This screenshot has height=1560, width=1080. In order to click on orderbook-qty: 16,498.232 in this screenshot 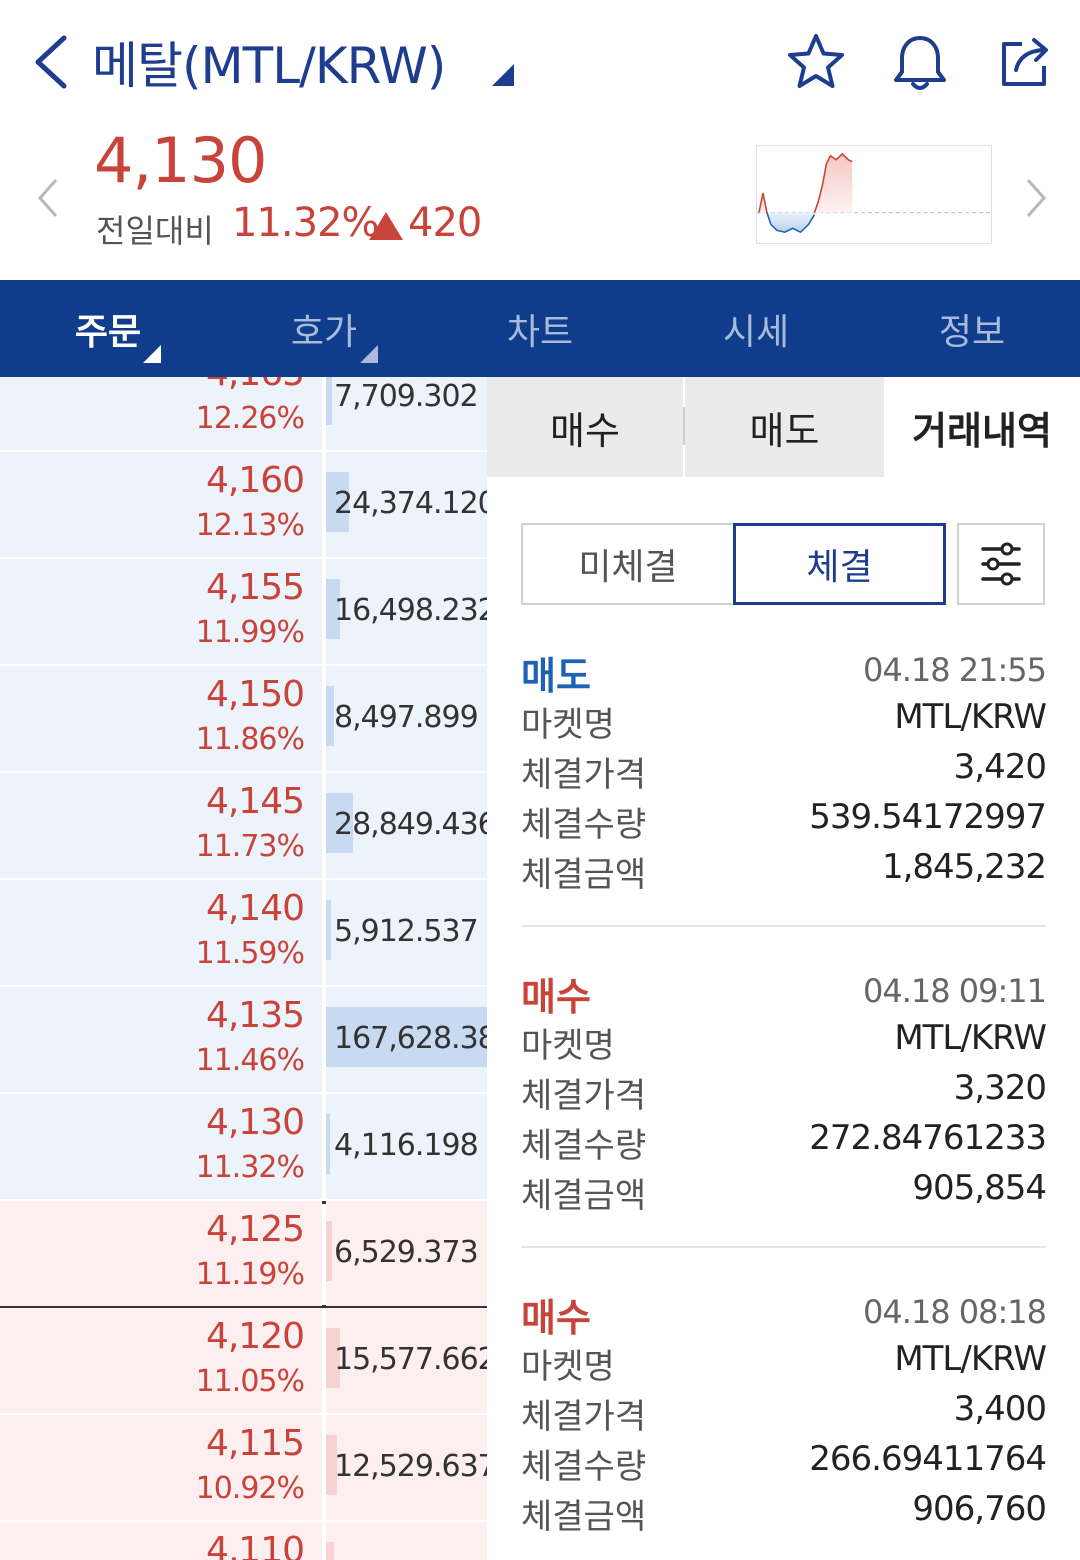, I will do `click(410, 610)`.